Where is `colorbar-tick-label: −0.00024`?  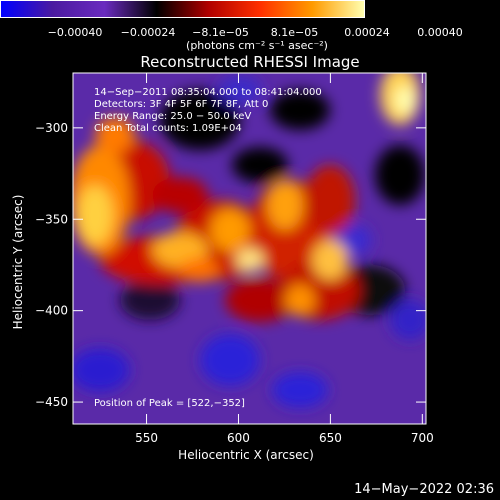
colorbar-tick-label: −0.00024 is located at coordinates (148, 32).